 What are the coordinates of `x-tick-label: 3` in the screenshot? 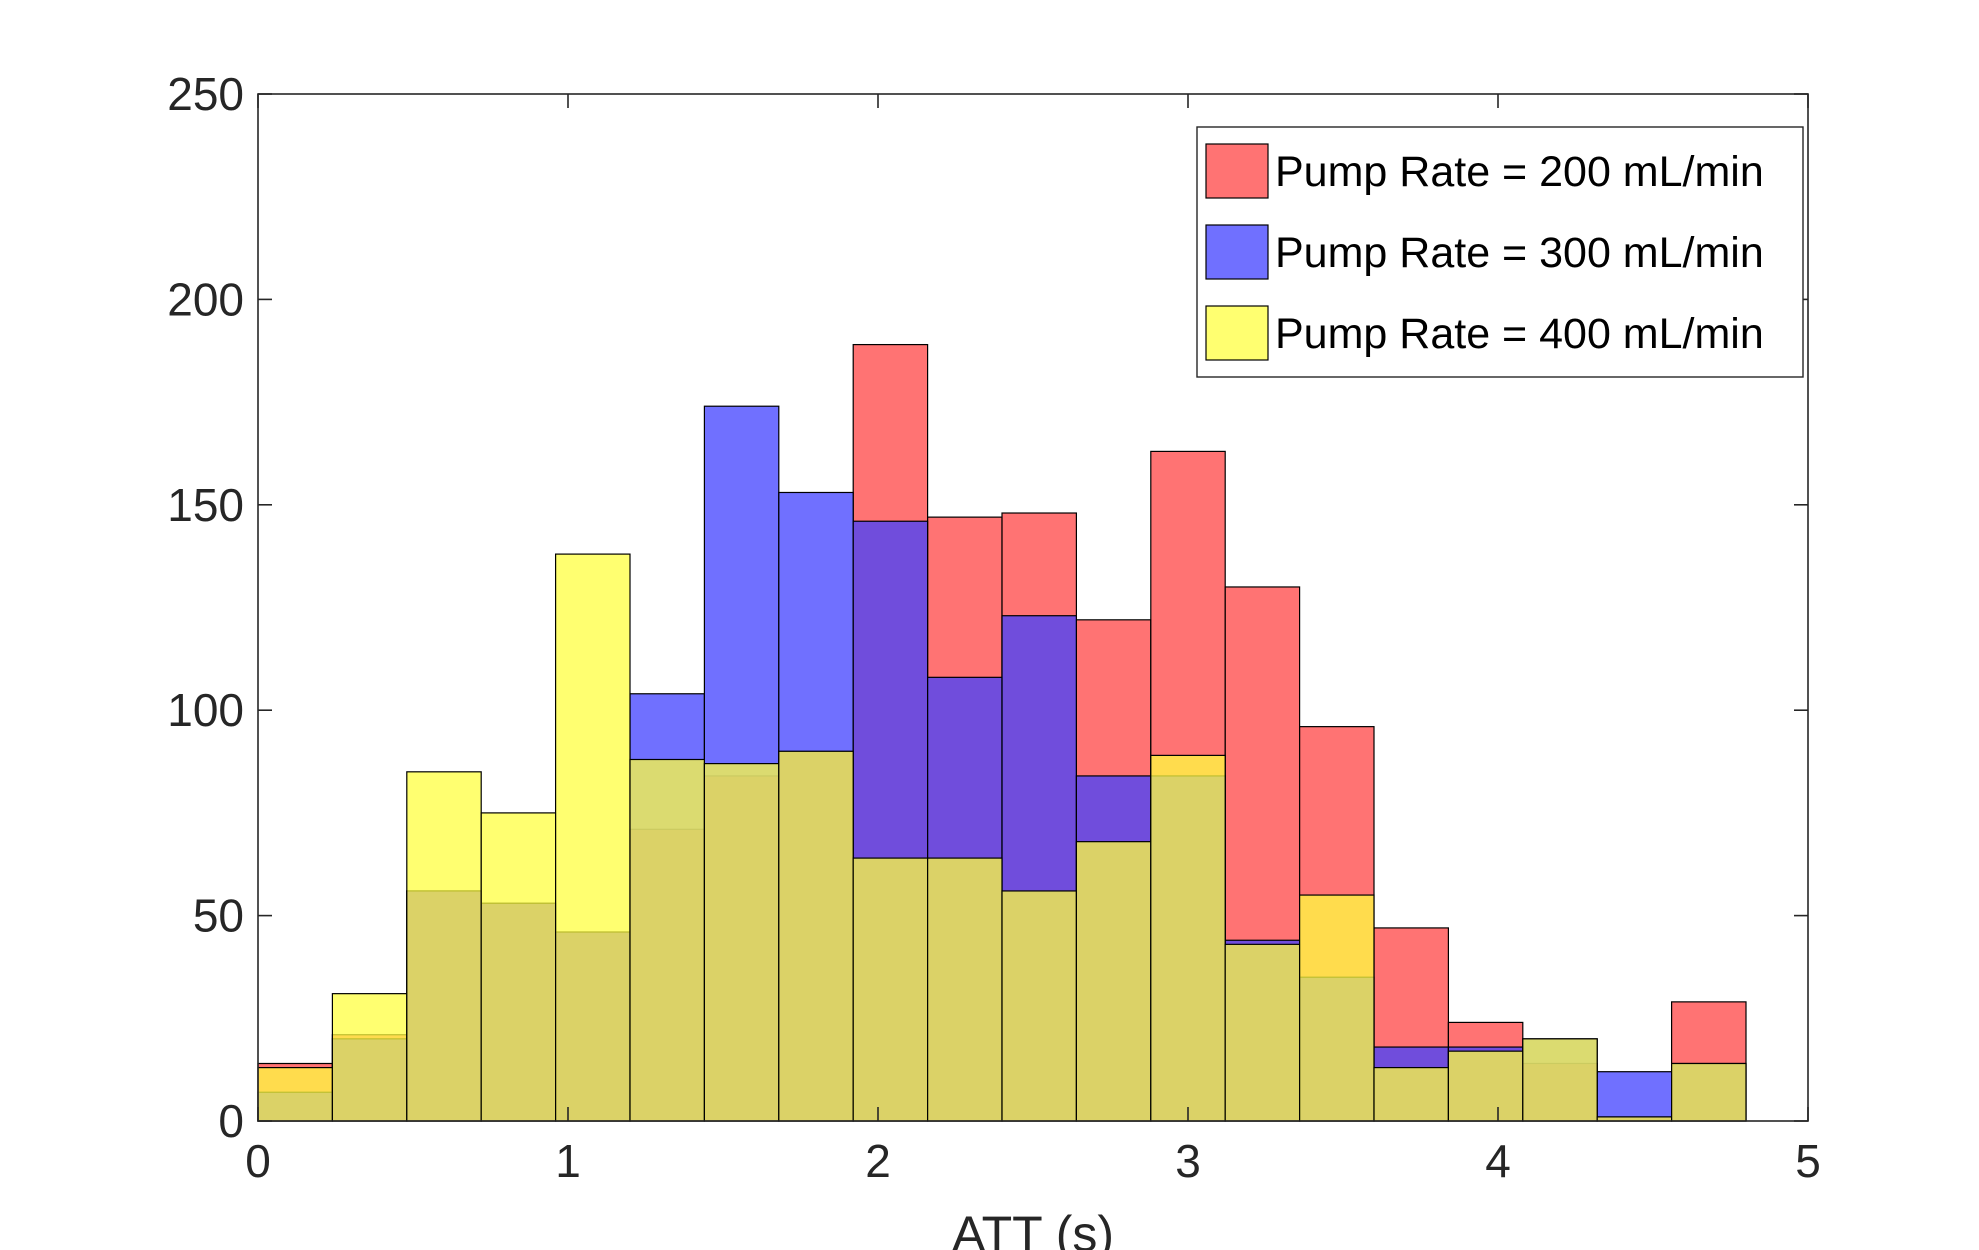 It's located at (1188, 1161).